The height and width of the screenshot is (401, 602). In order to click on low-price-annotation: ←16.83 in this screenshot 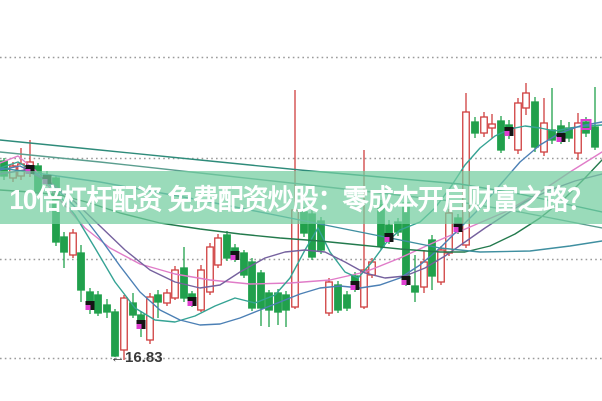, I will do `click(136, 357)`.